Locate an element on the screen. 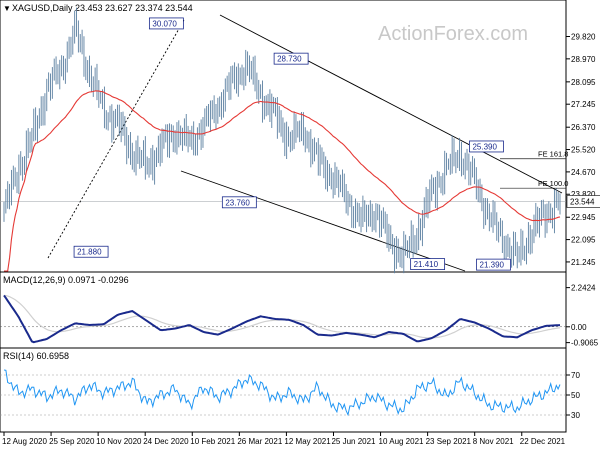  date-tick-label: 12 Aug 2020 is located at coordinates (24, 441).